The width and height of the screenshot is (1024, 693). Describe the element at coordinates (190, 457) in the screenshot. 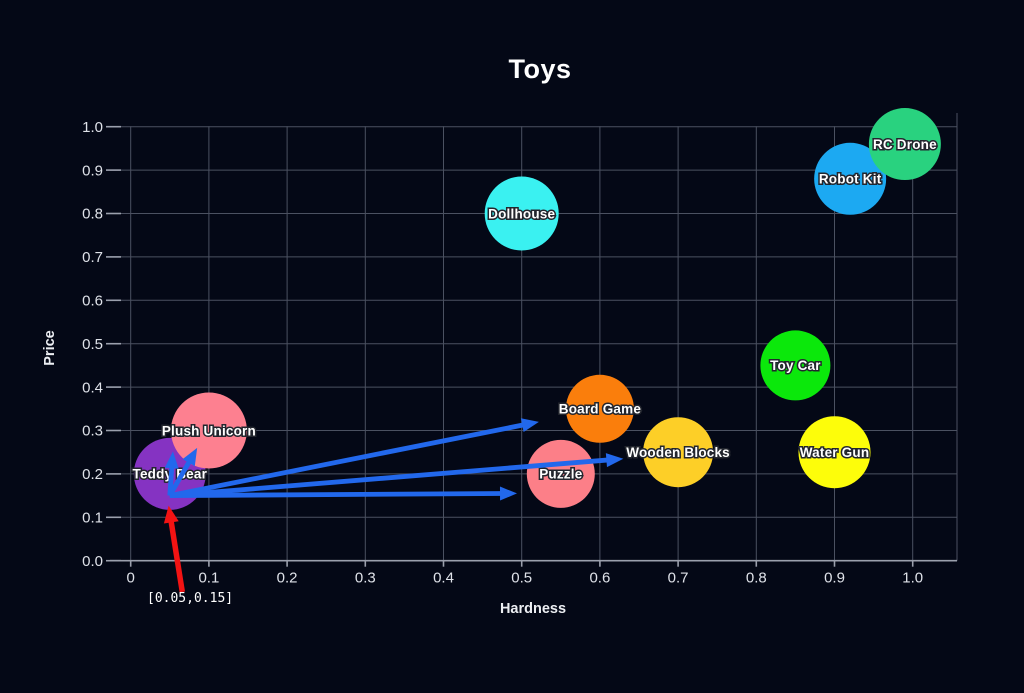

I see `arrow-to-plush-unicorn-head` at that location.